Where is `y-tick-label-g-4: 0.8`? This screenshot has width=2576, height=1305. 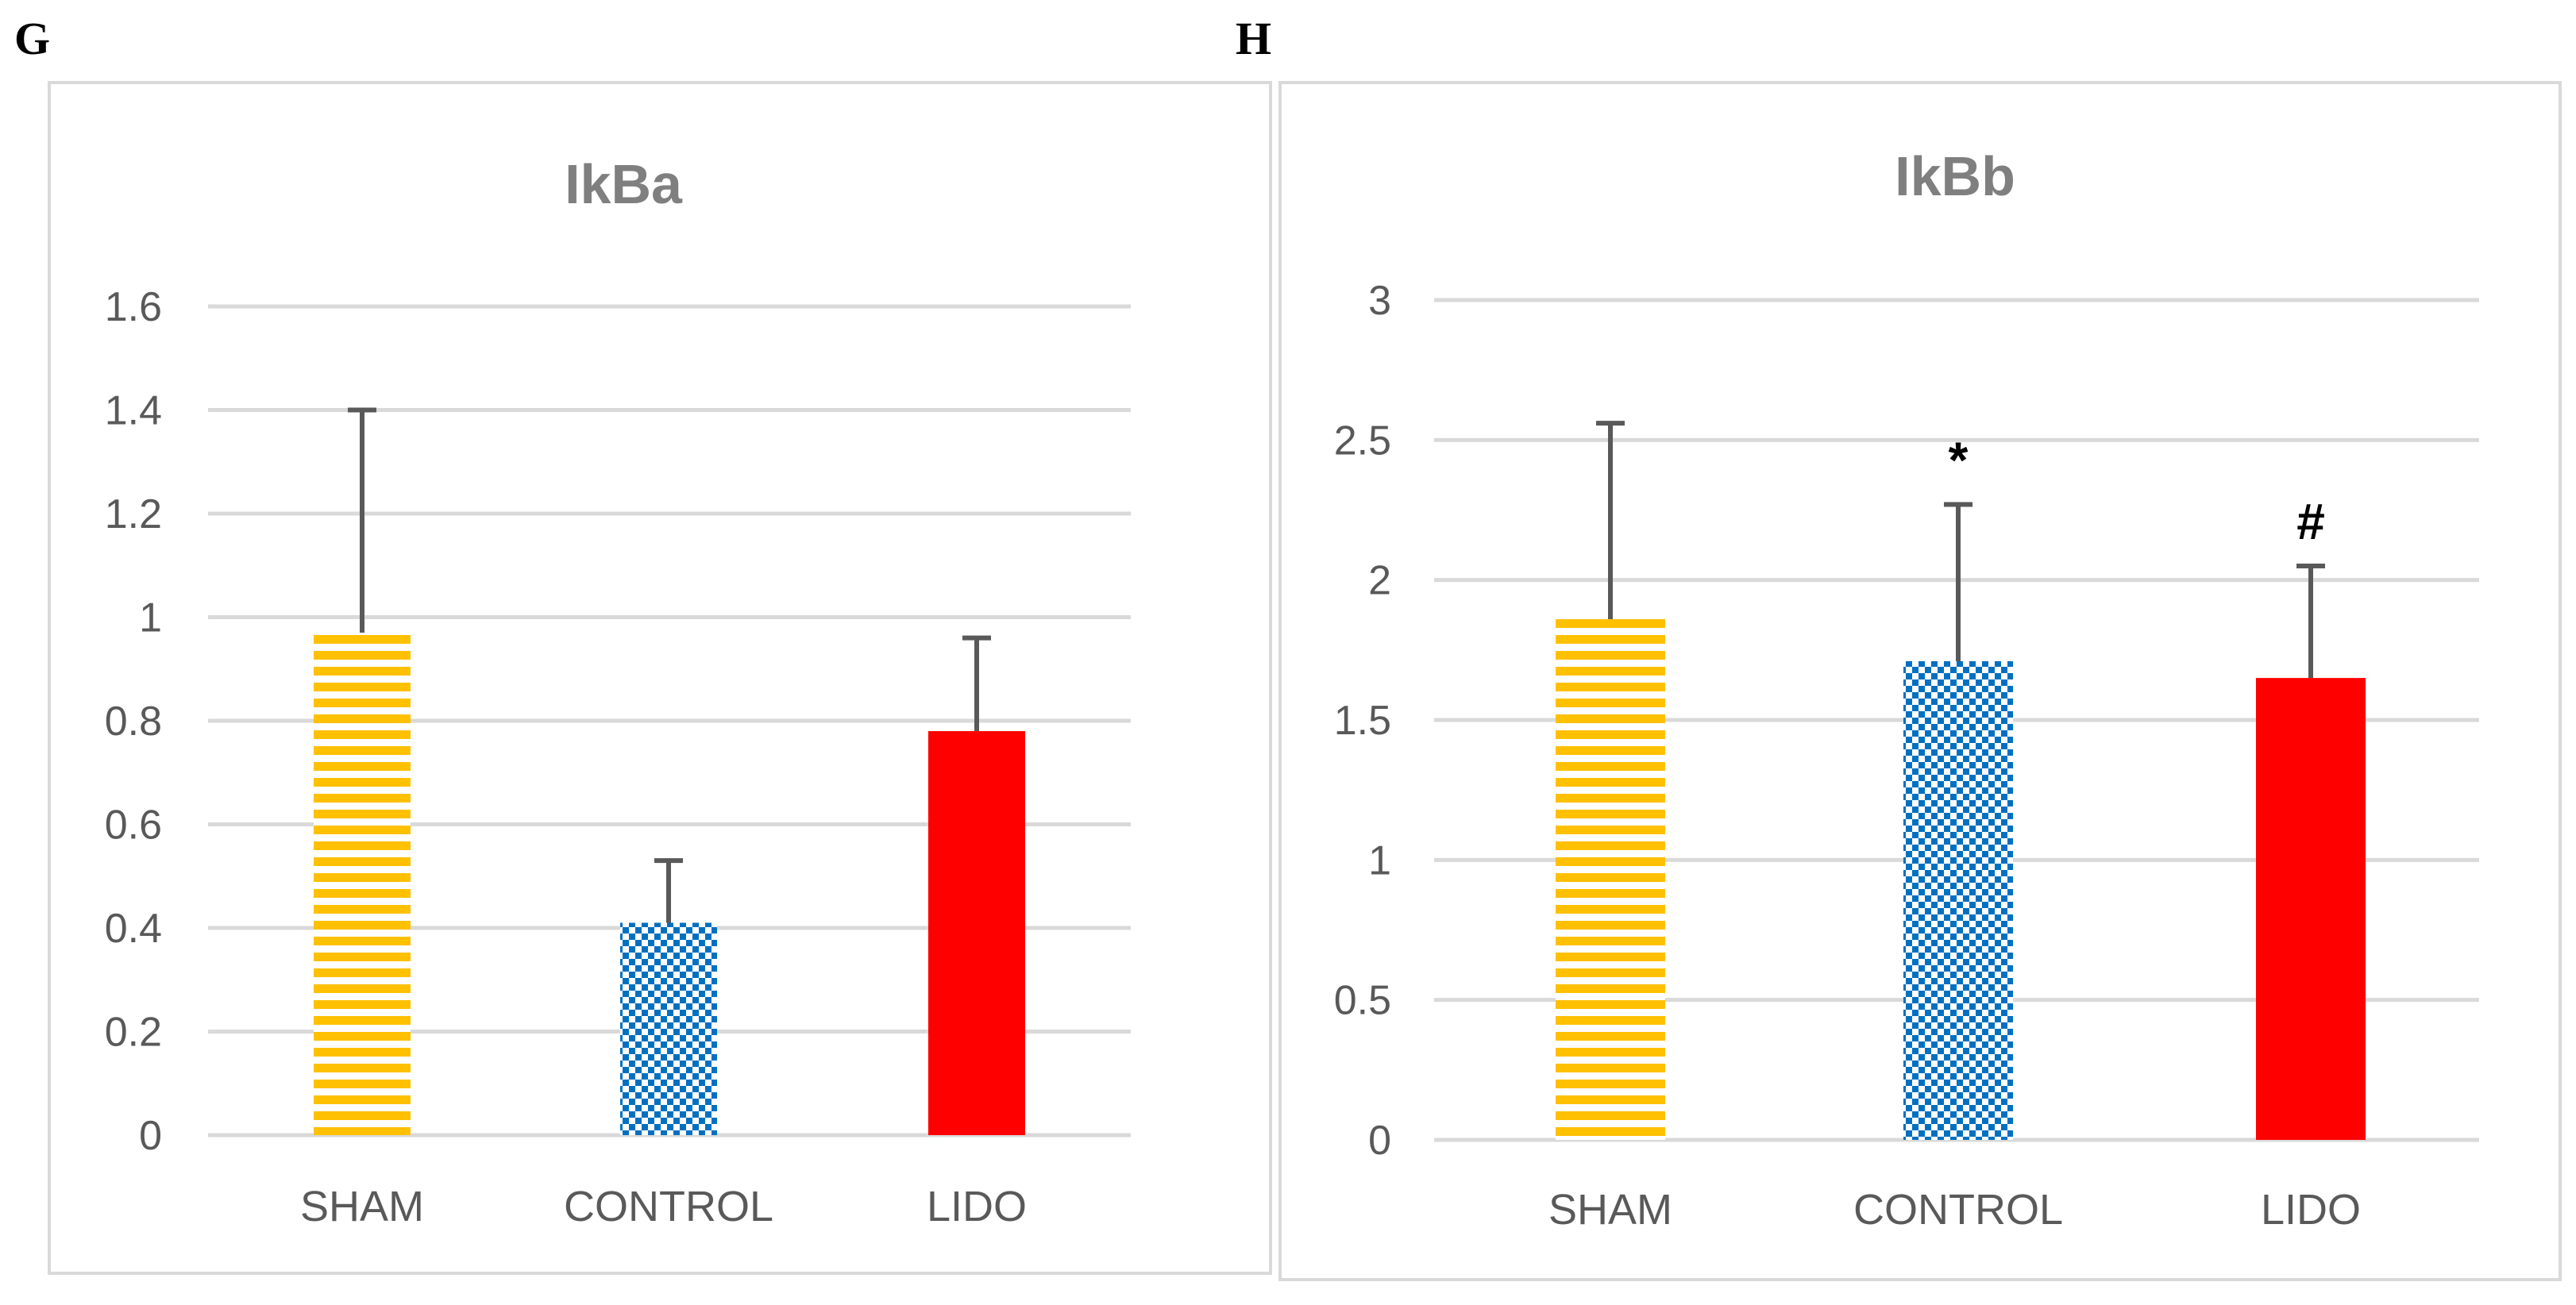
y-tick-label-g-4: 0.8 is located at coordinates (133, 722).